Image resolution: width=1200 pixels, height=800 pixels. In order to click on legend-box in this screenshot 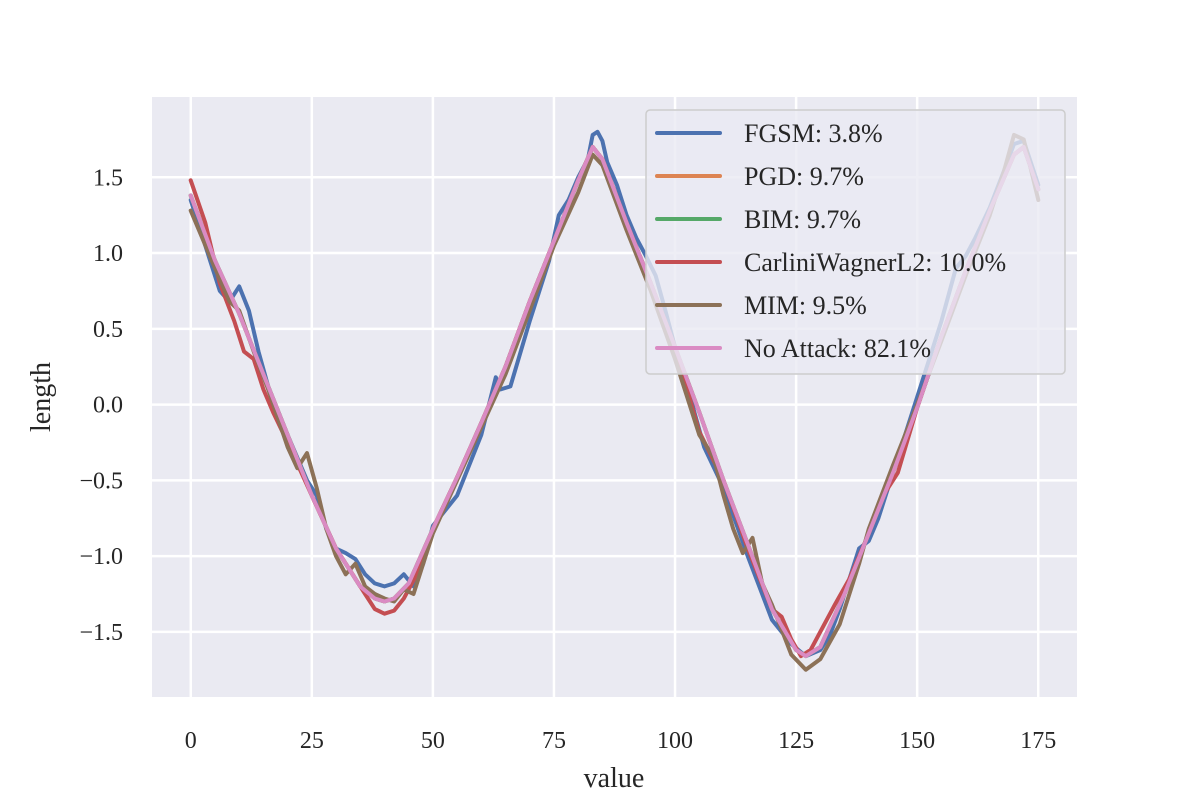, I will do `click(855, 242)`.